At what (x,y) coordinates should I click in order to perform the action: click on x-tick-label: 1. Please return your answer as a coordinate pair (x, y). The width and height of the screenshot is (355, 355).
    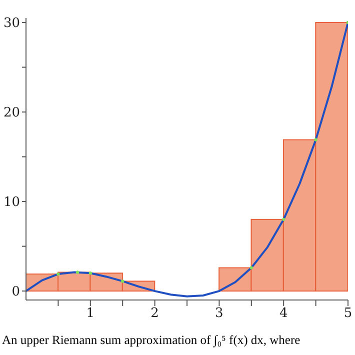
    Looking at the image, I should click on (90, 314).